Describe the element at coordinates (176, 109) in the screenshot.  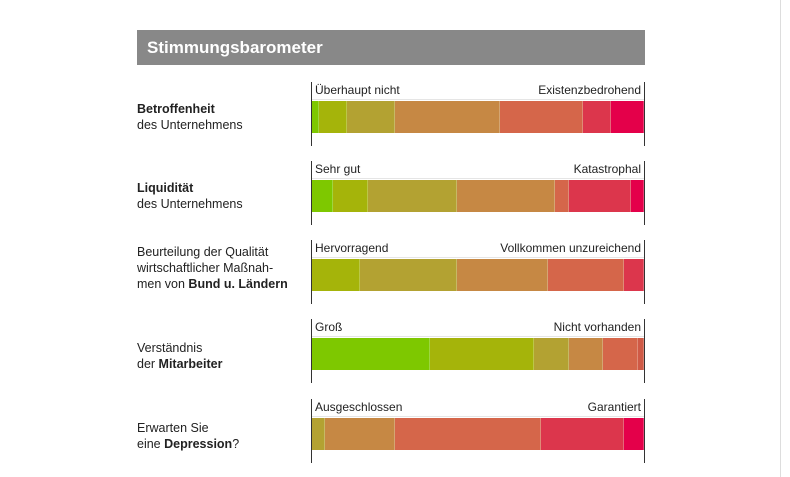
I see `question-bold: Betroffenheit` at that location.